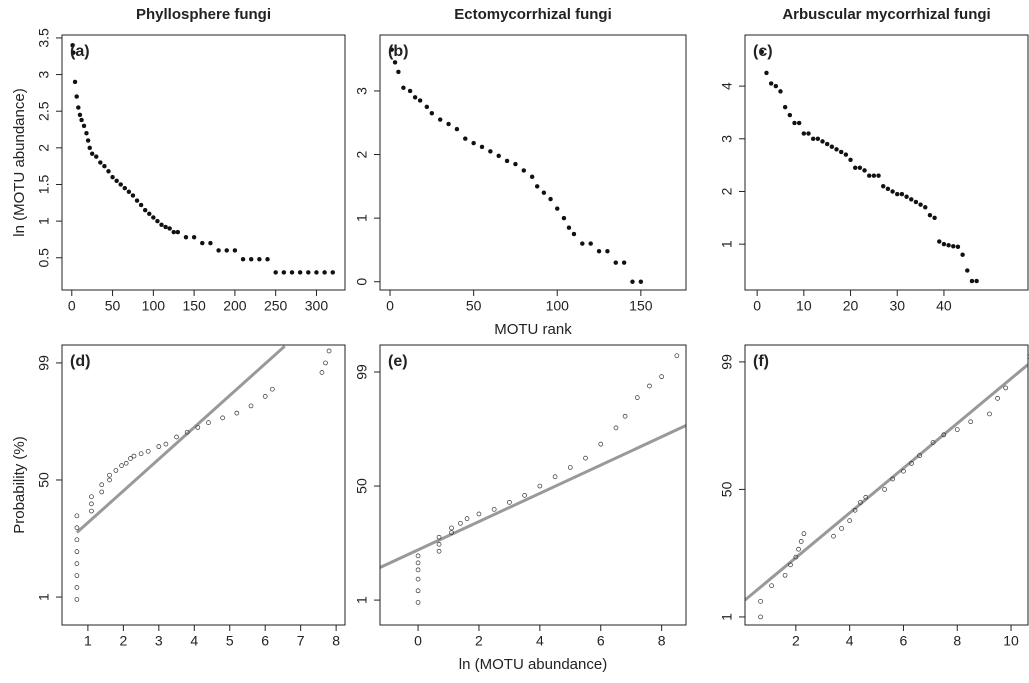  Describe the element at coordinates (398, 51) in the screenshot. I see `panel-tag: (b)` at that location.